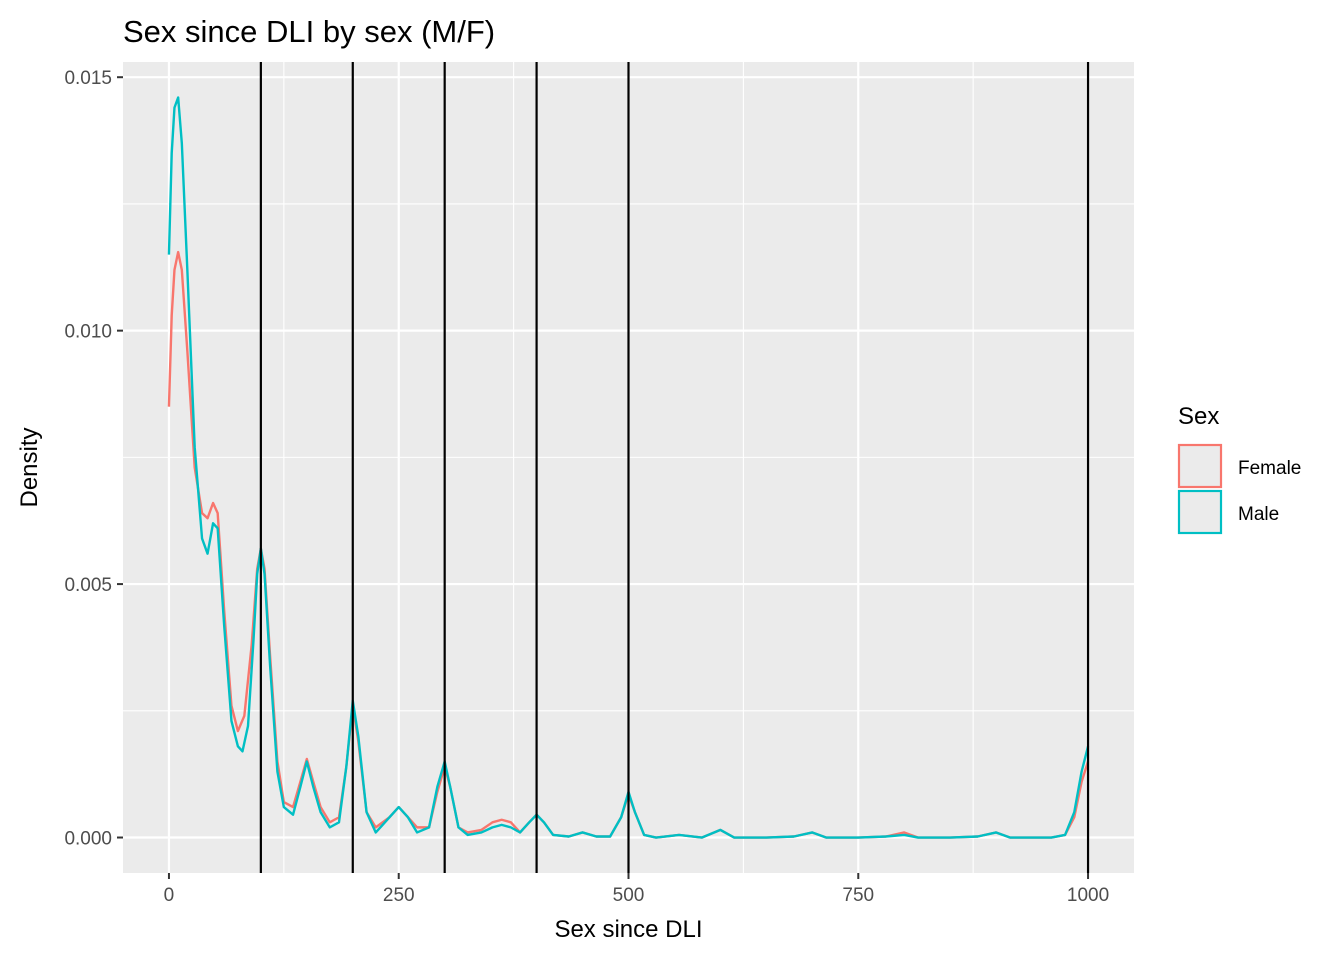 Image resolution: width=1344 pixels, height=960 pixels. What do you see at coordinates (628, 929) in the screenshot?
I see `x-axis-title: Sex since DLI` at bounding box center [628, 929].